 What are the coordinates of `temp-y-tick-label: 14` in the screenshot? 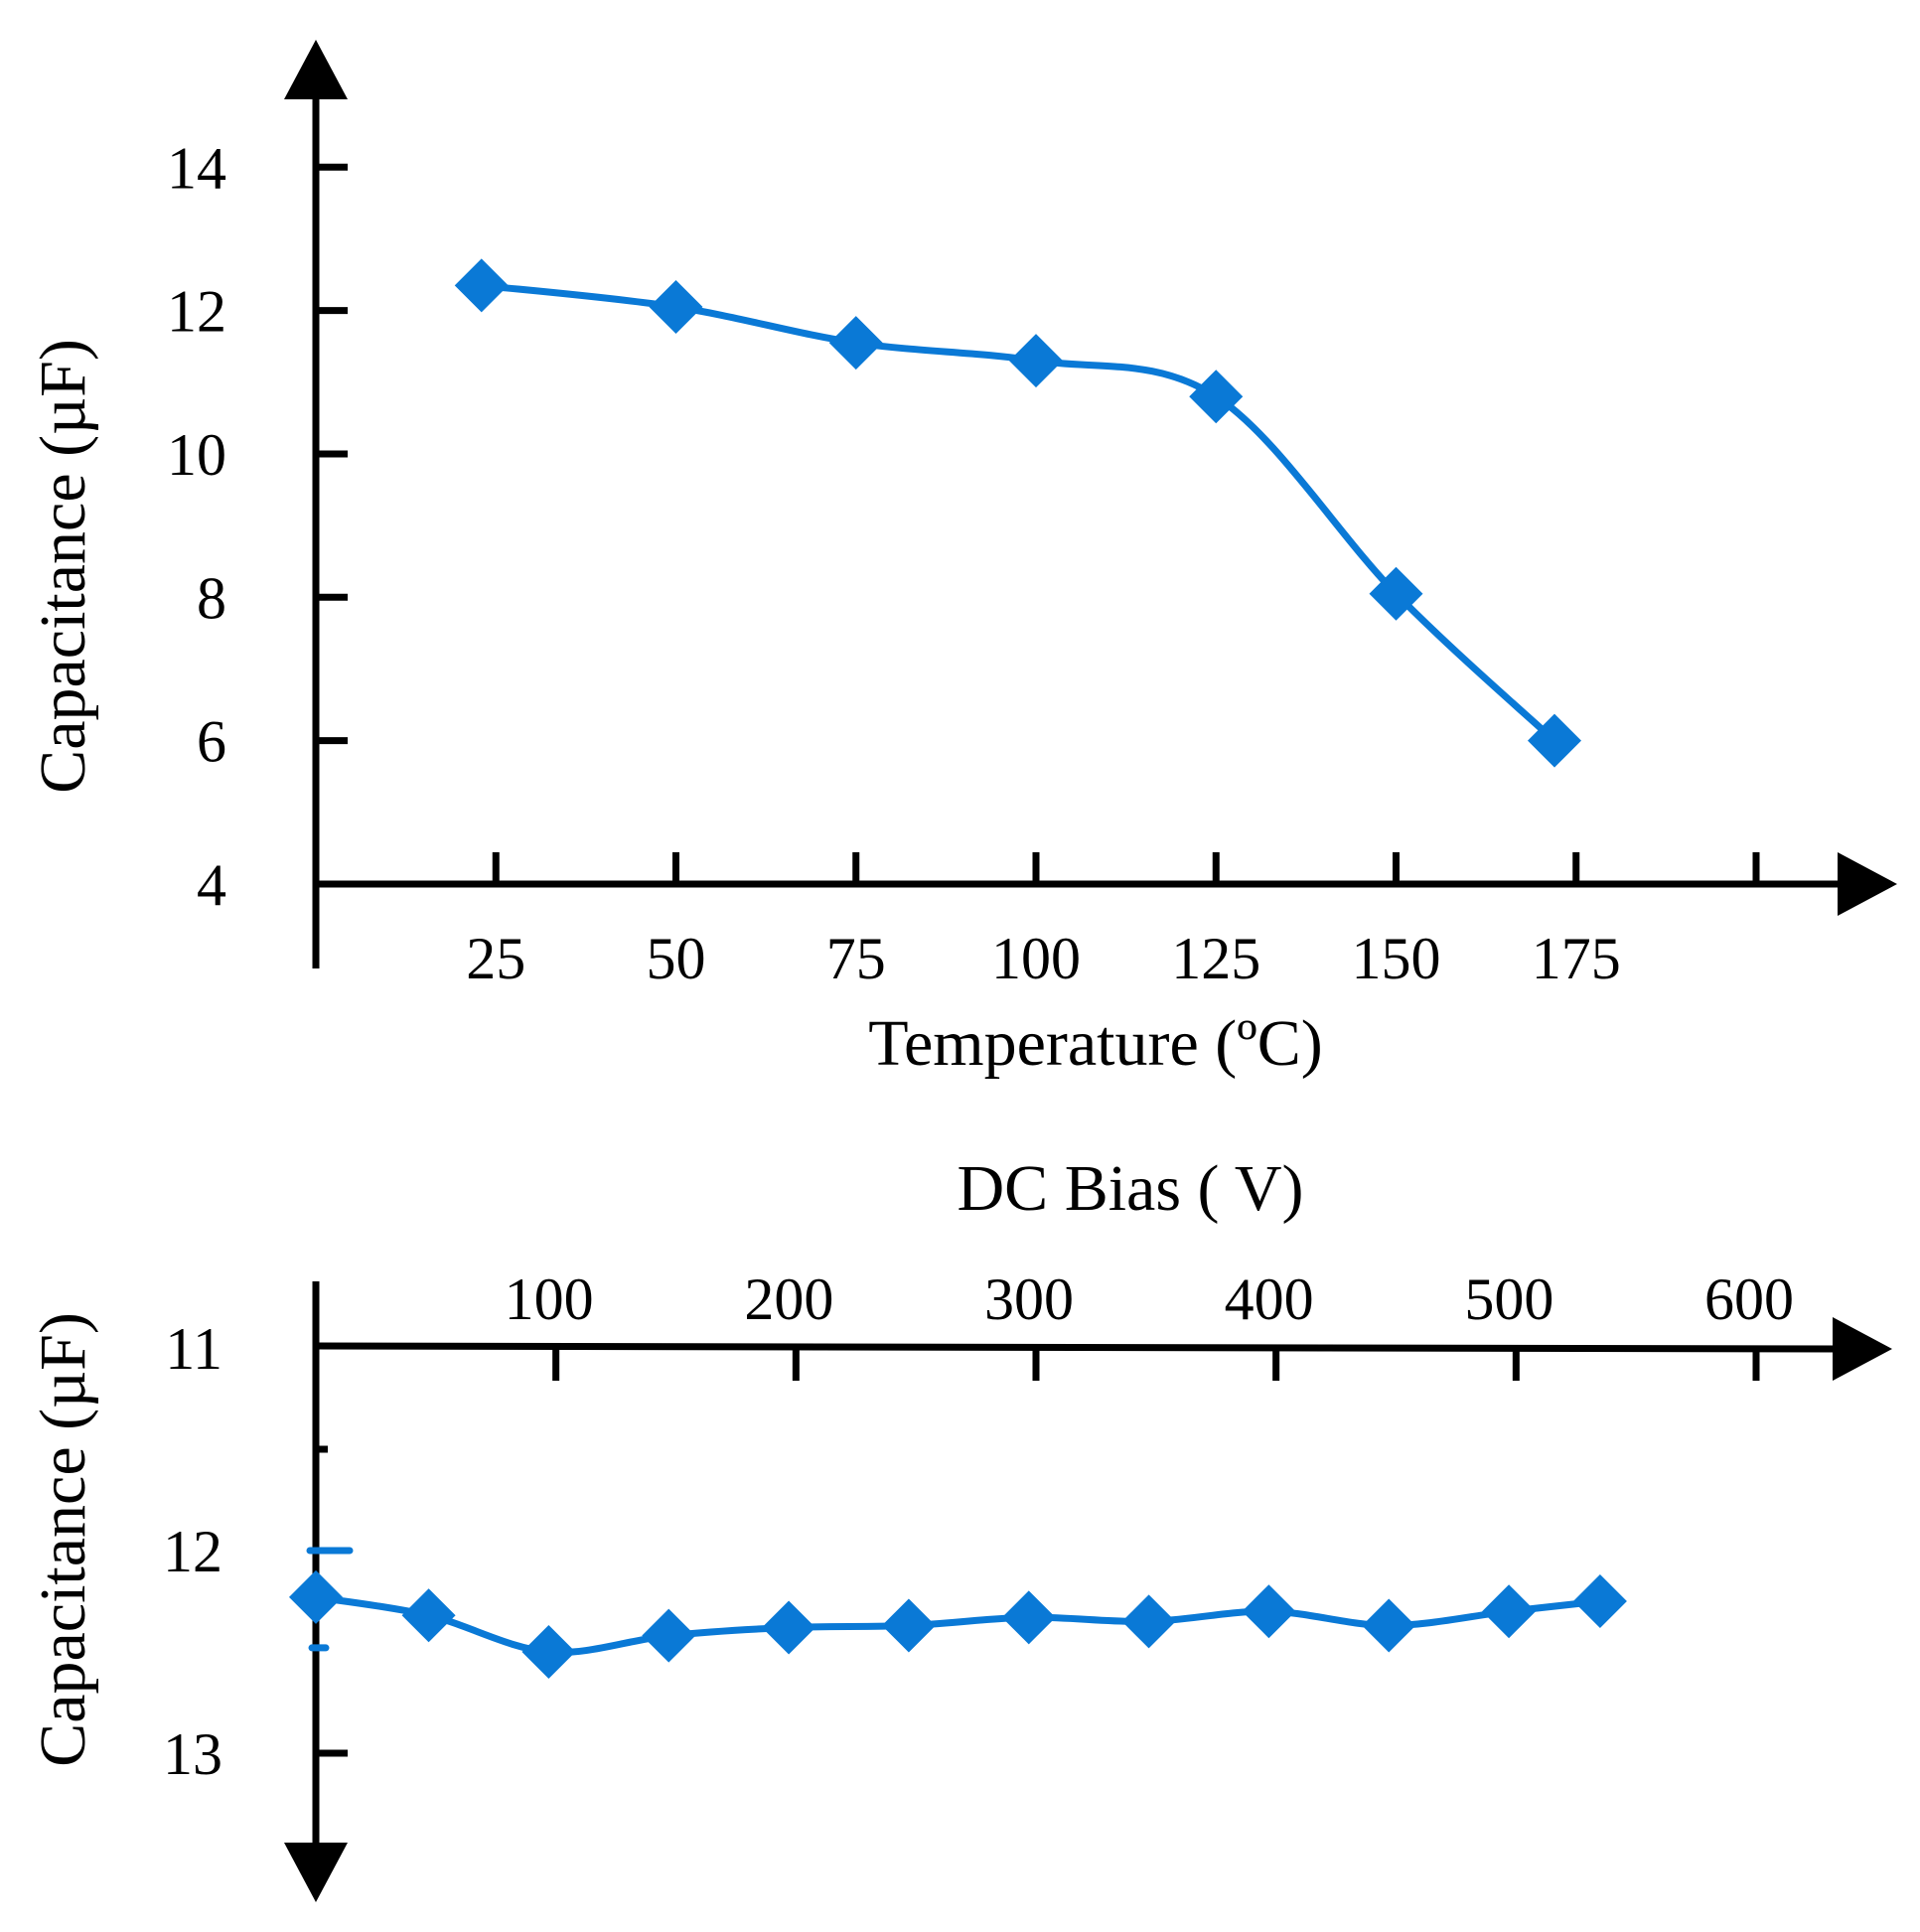 It's located at (197, 168).